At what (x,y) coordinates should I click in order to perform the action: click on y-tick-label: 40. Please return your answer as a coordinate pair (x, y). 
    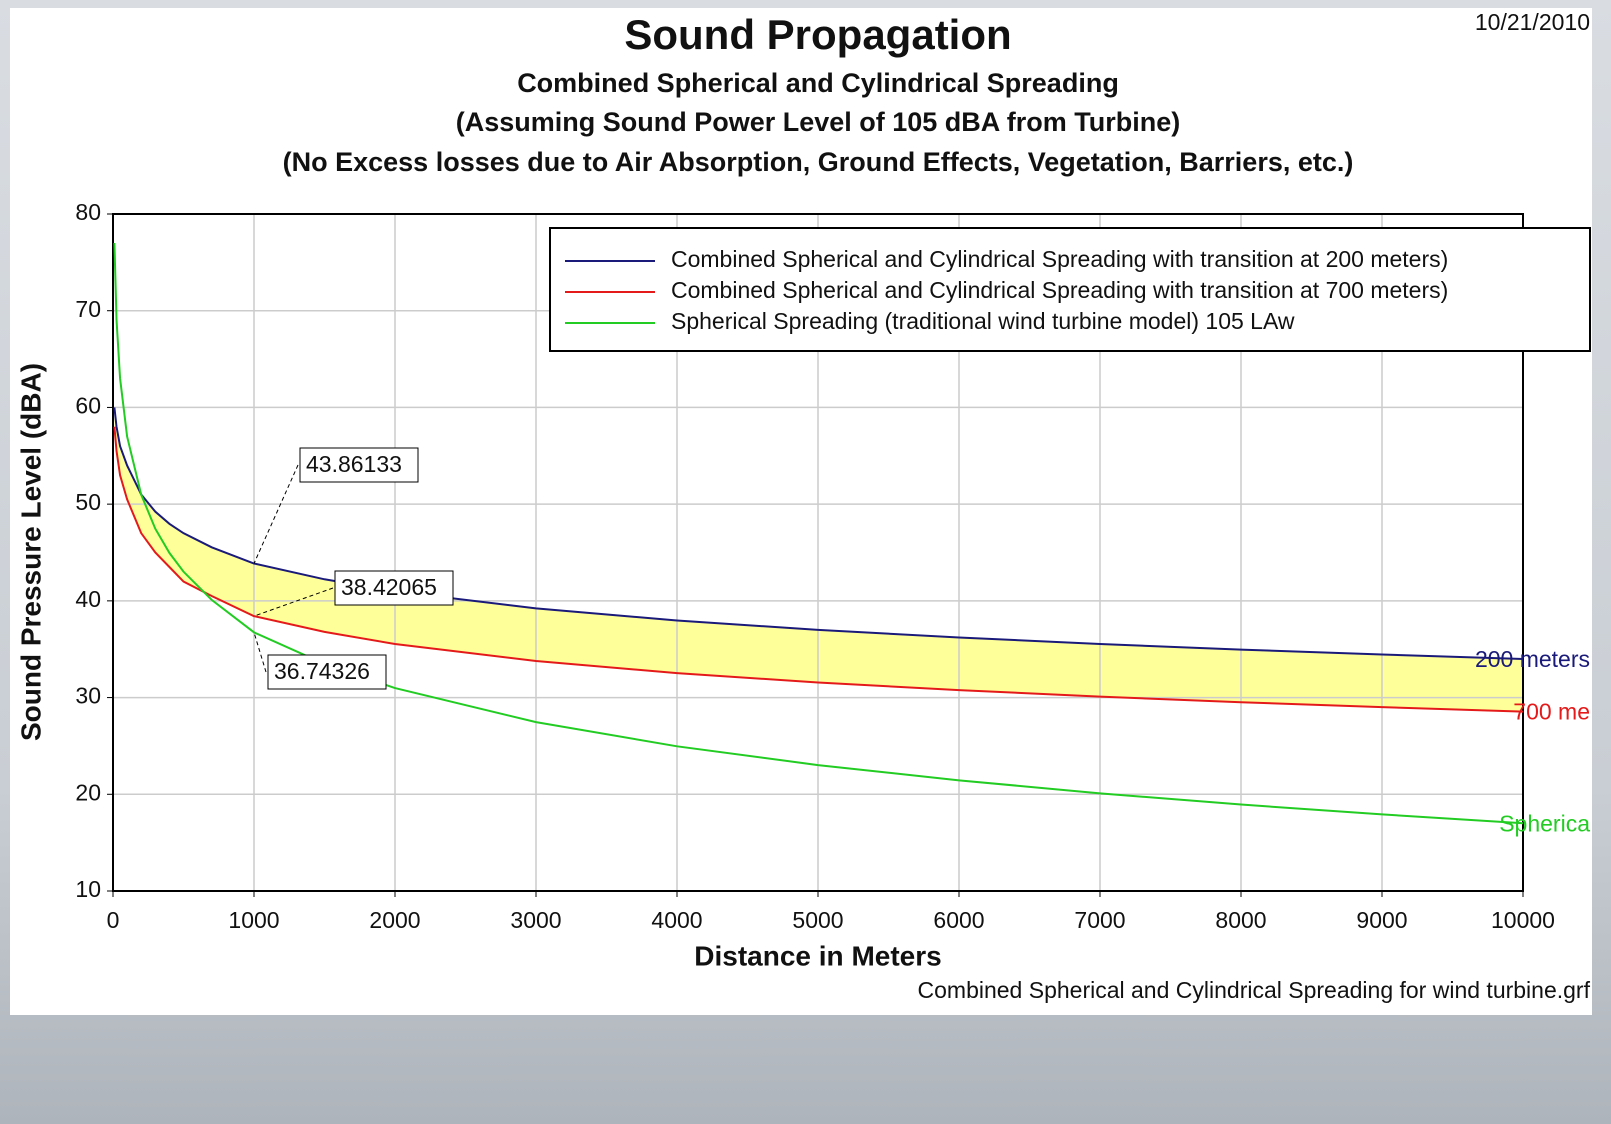
    Looking at the image, I should click on (88, 599).